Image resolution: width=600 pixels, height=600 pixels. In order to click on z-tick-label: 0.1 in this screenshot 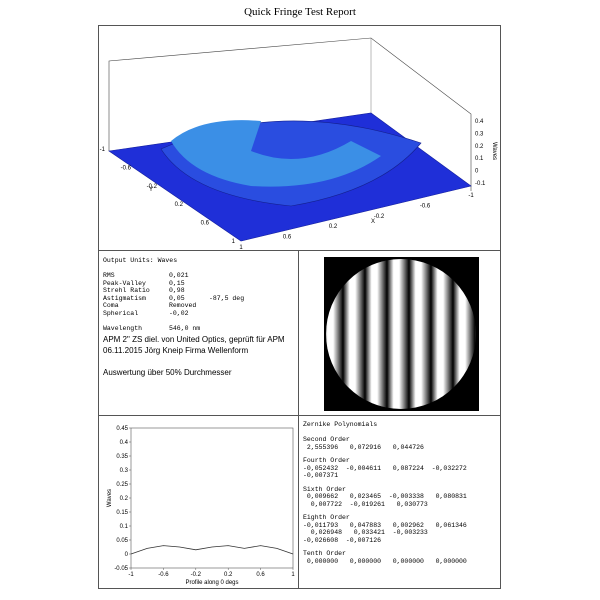, I will do `click(479, 159)`.